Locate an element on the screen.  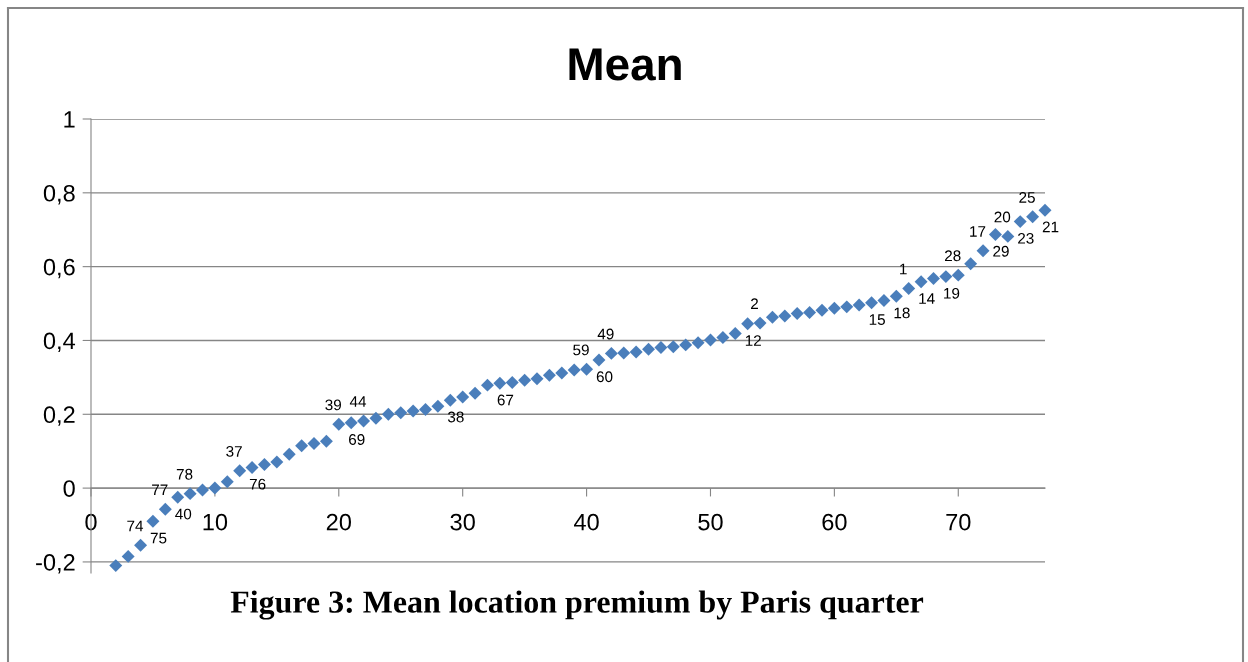
annotation: 12 is located at coordinates (753, 340).